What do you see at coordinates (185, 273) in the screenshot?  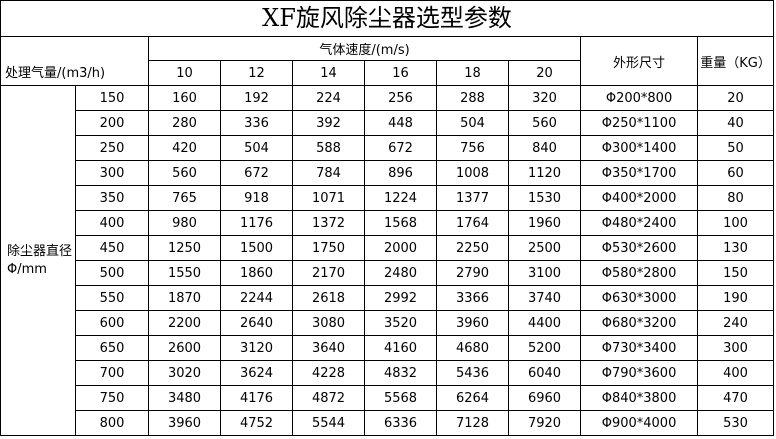 I see `airflow: 1550` at bounding box center [185, 273].